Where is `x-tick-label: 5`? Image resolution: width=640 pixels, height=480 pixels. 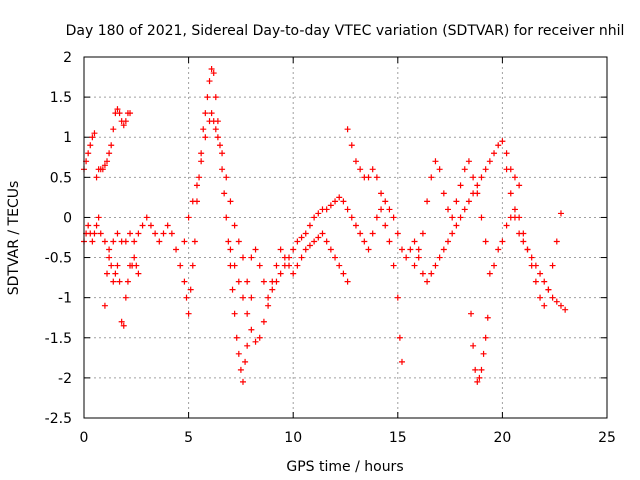 x-tick-label: 5 is located at coordinates (188, 438).